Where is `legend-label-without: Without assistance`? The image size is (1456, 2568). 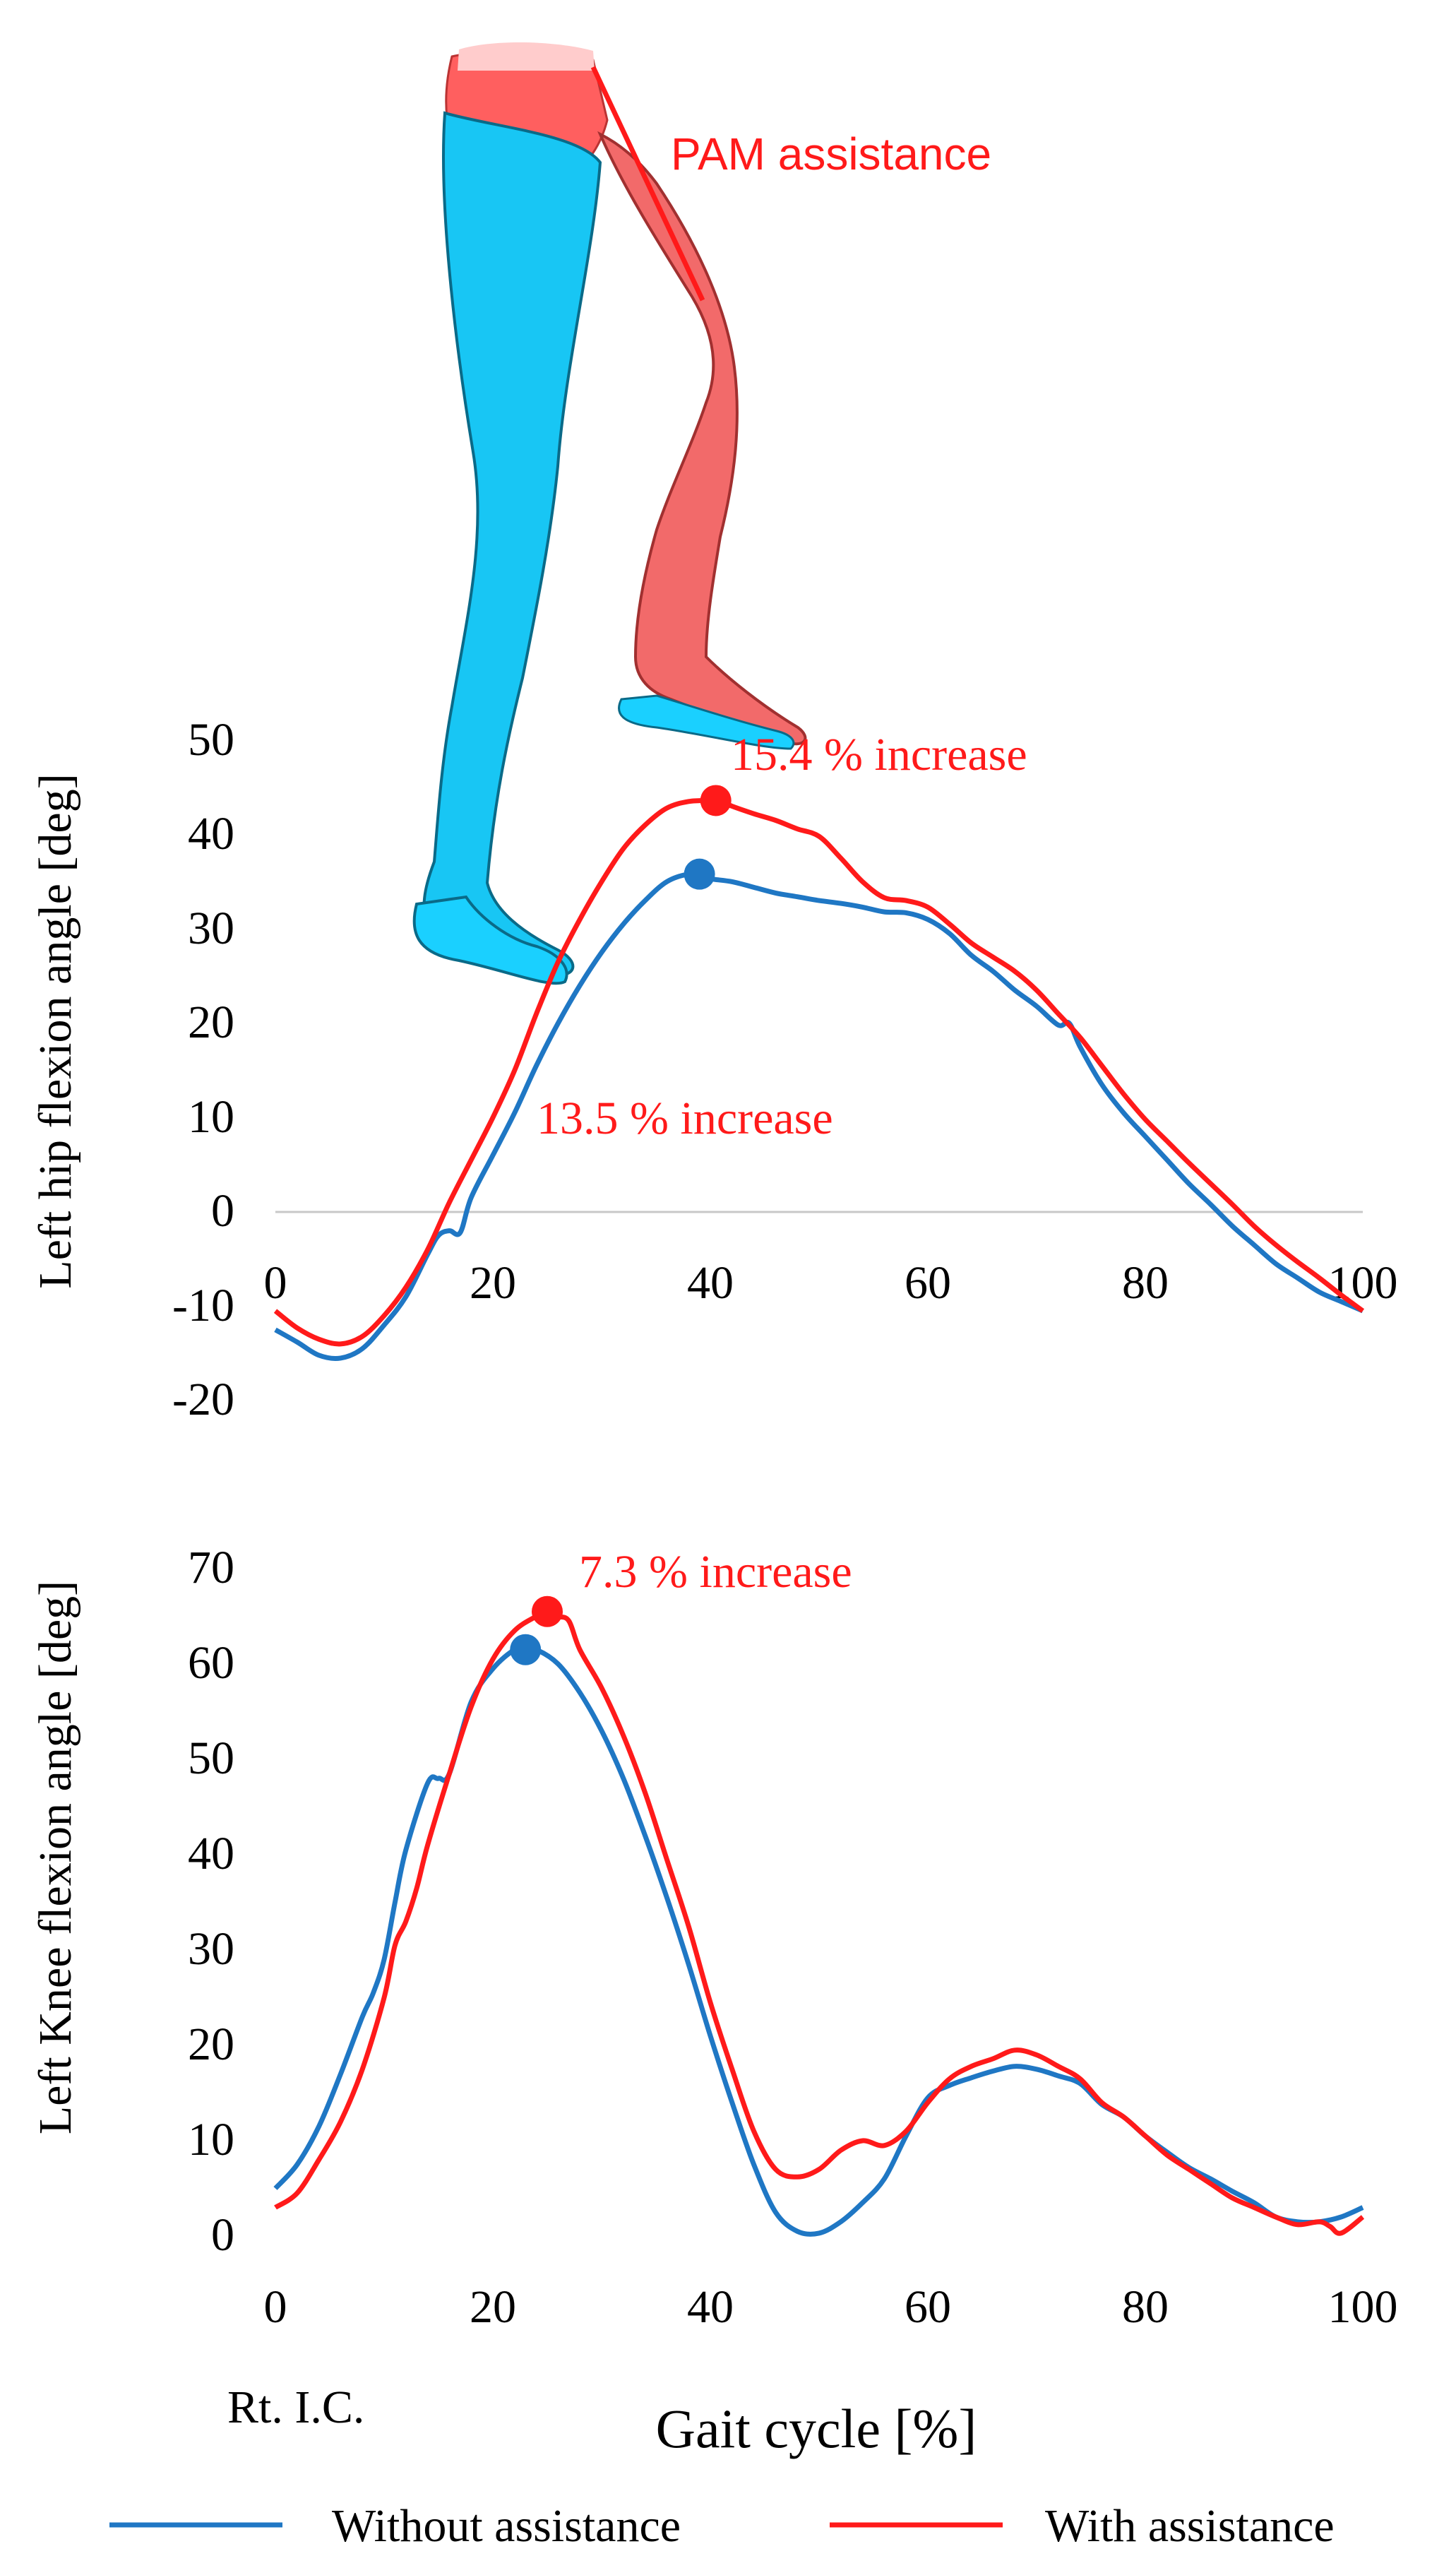
legend-label-without: Without assistance is located at coordinates (506, 2526).